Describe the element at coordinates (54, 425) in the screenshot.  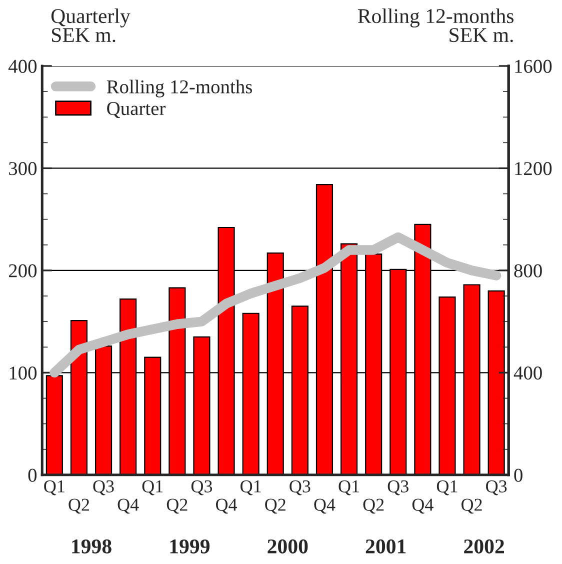
I see `bar` at that location.